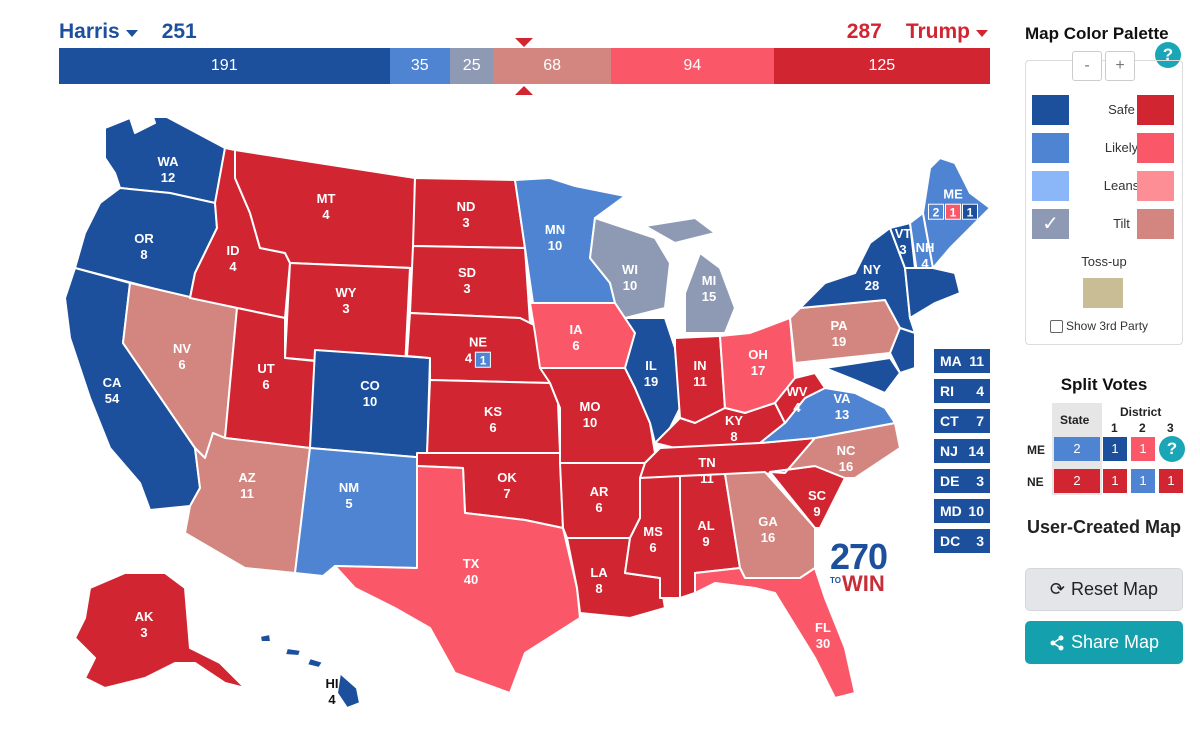 This screenshot has width=1200, height=735. I want to click on ne-d2-cell: 1, so click(1143, 481).